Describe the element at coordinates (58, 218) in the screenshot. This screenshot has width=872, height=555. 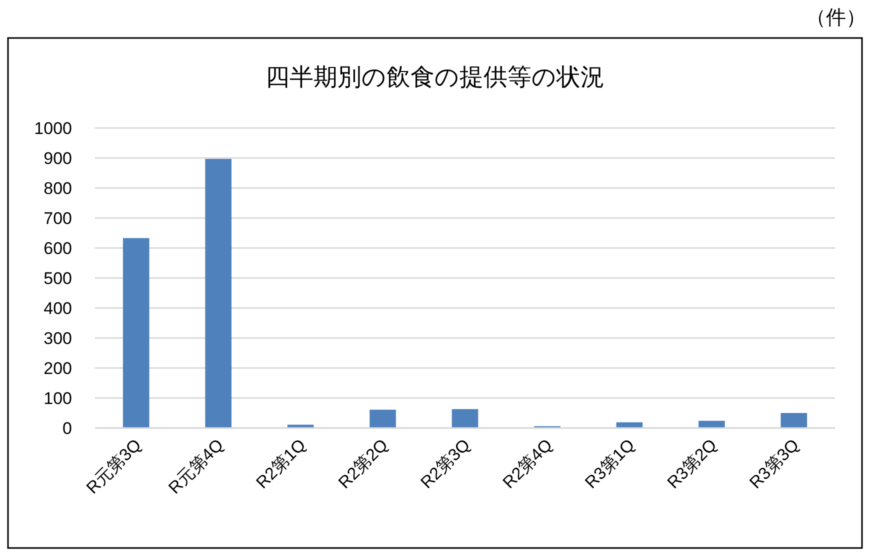
I see `y-tick-label: 700` at that location.